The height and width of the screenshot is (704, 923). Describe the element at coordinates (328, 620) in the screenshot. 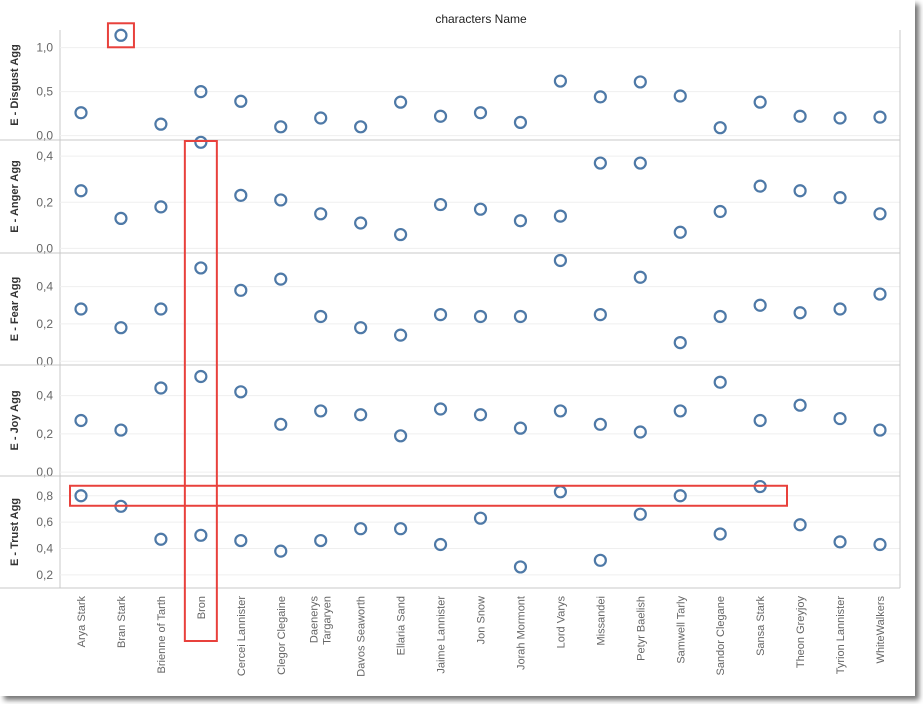

I see `category-label: Targaryen` at that location.